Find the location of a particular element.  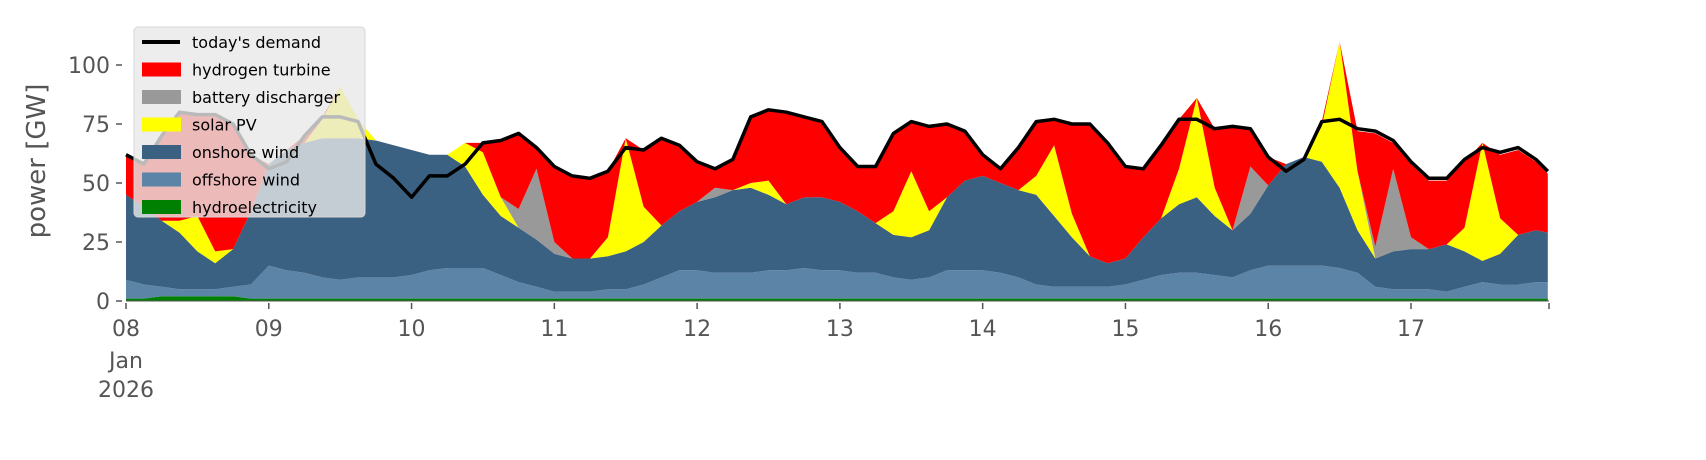

legend-label: today's demand is located at coordinates (256, 42).